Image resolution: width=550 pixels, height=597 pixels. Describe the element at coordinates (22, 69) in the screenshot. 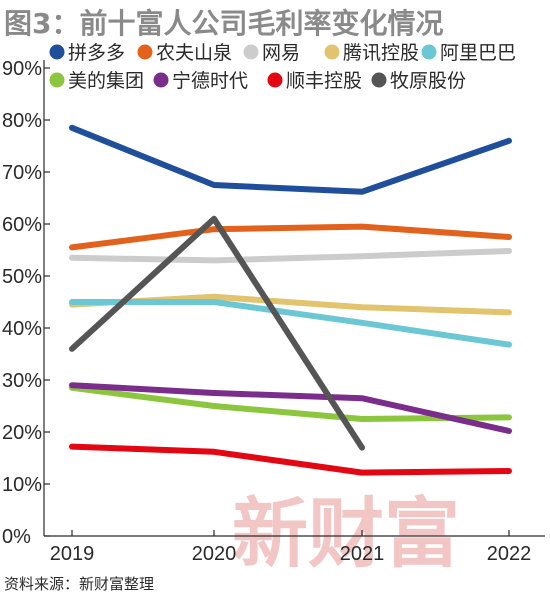

I see `y-tick-label: 90%` at that location.